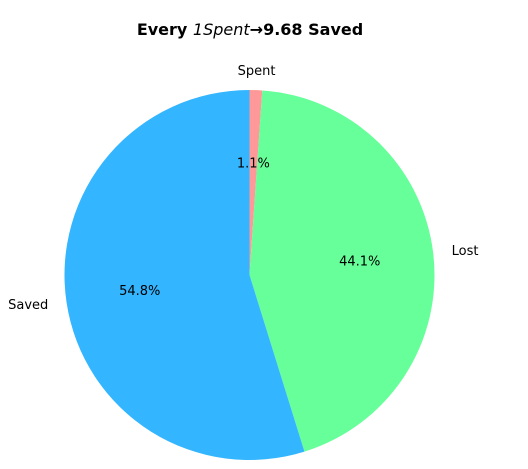 The image size is (528, 469). I want to click on chart-title-arrow: →, so click(256, 29).